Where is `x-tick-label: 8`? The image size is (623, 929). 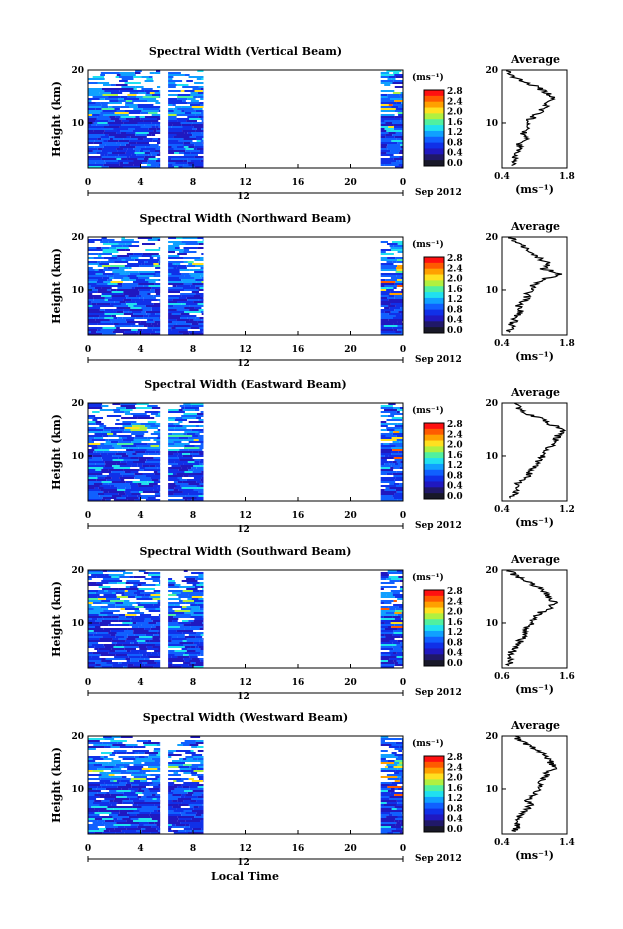
x-tick-label: 8 is located at coordinates (193, 683).